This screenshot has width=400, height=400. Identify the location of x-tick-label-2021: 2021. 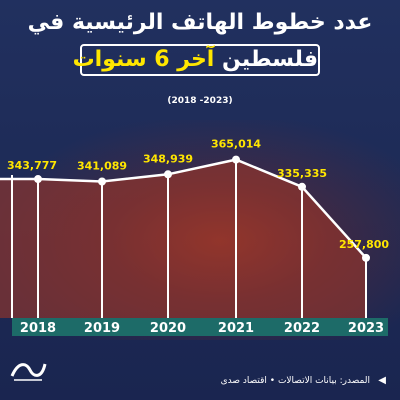
(236, 328).